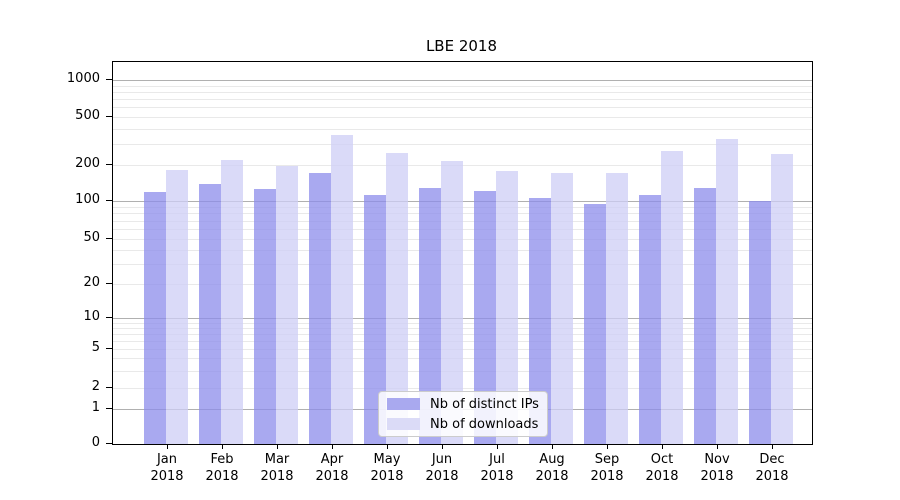  What do you see at coordinates (332, 468) in the screenshot?
I see `x-tick-label: Apr 2018` at bounding box center [332, 468].